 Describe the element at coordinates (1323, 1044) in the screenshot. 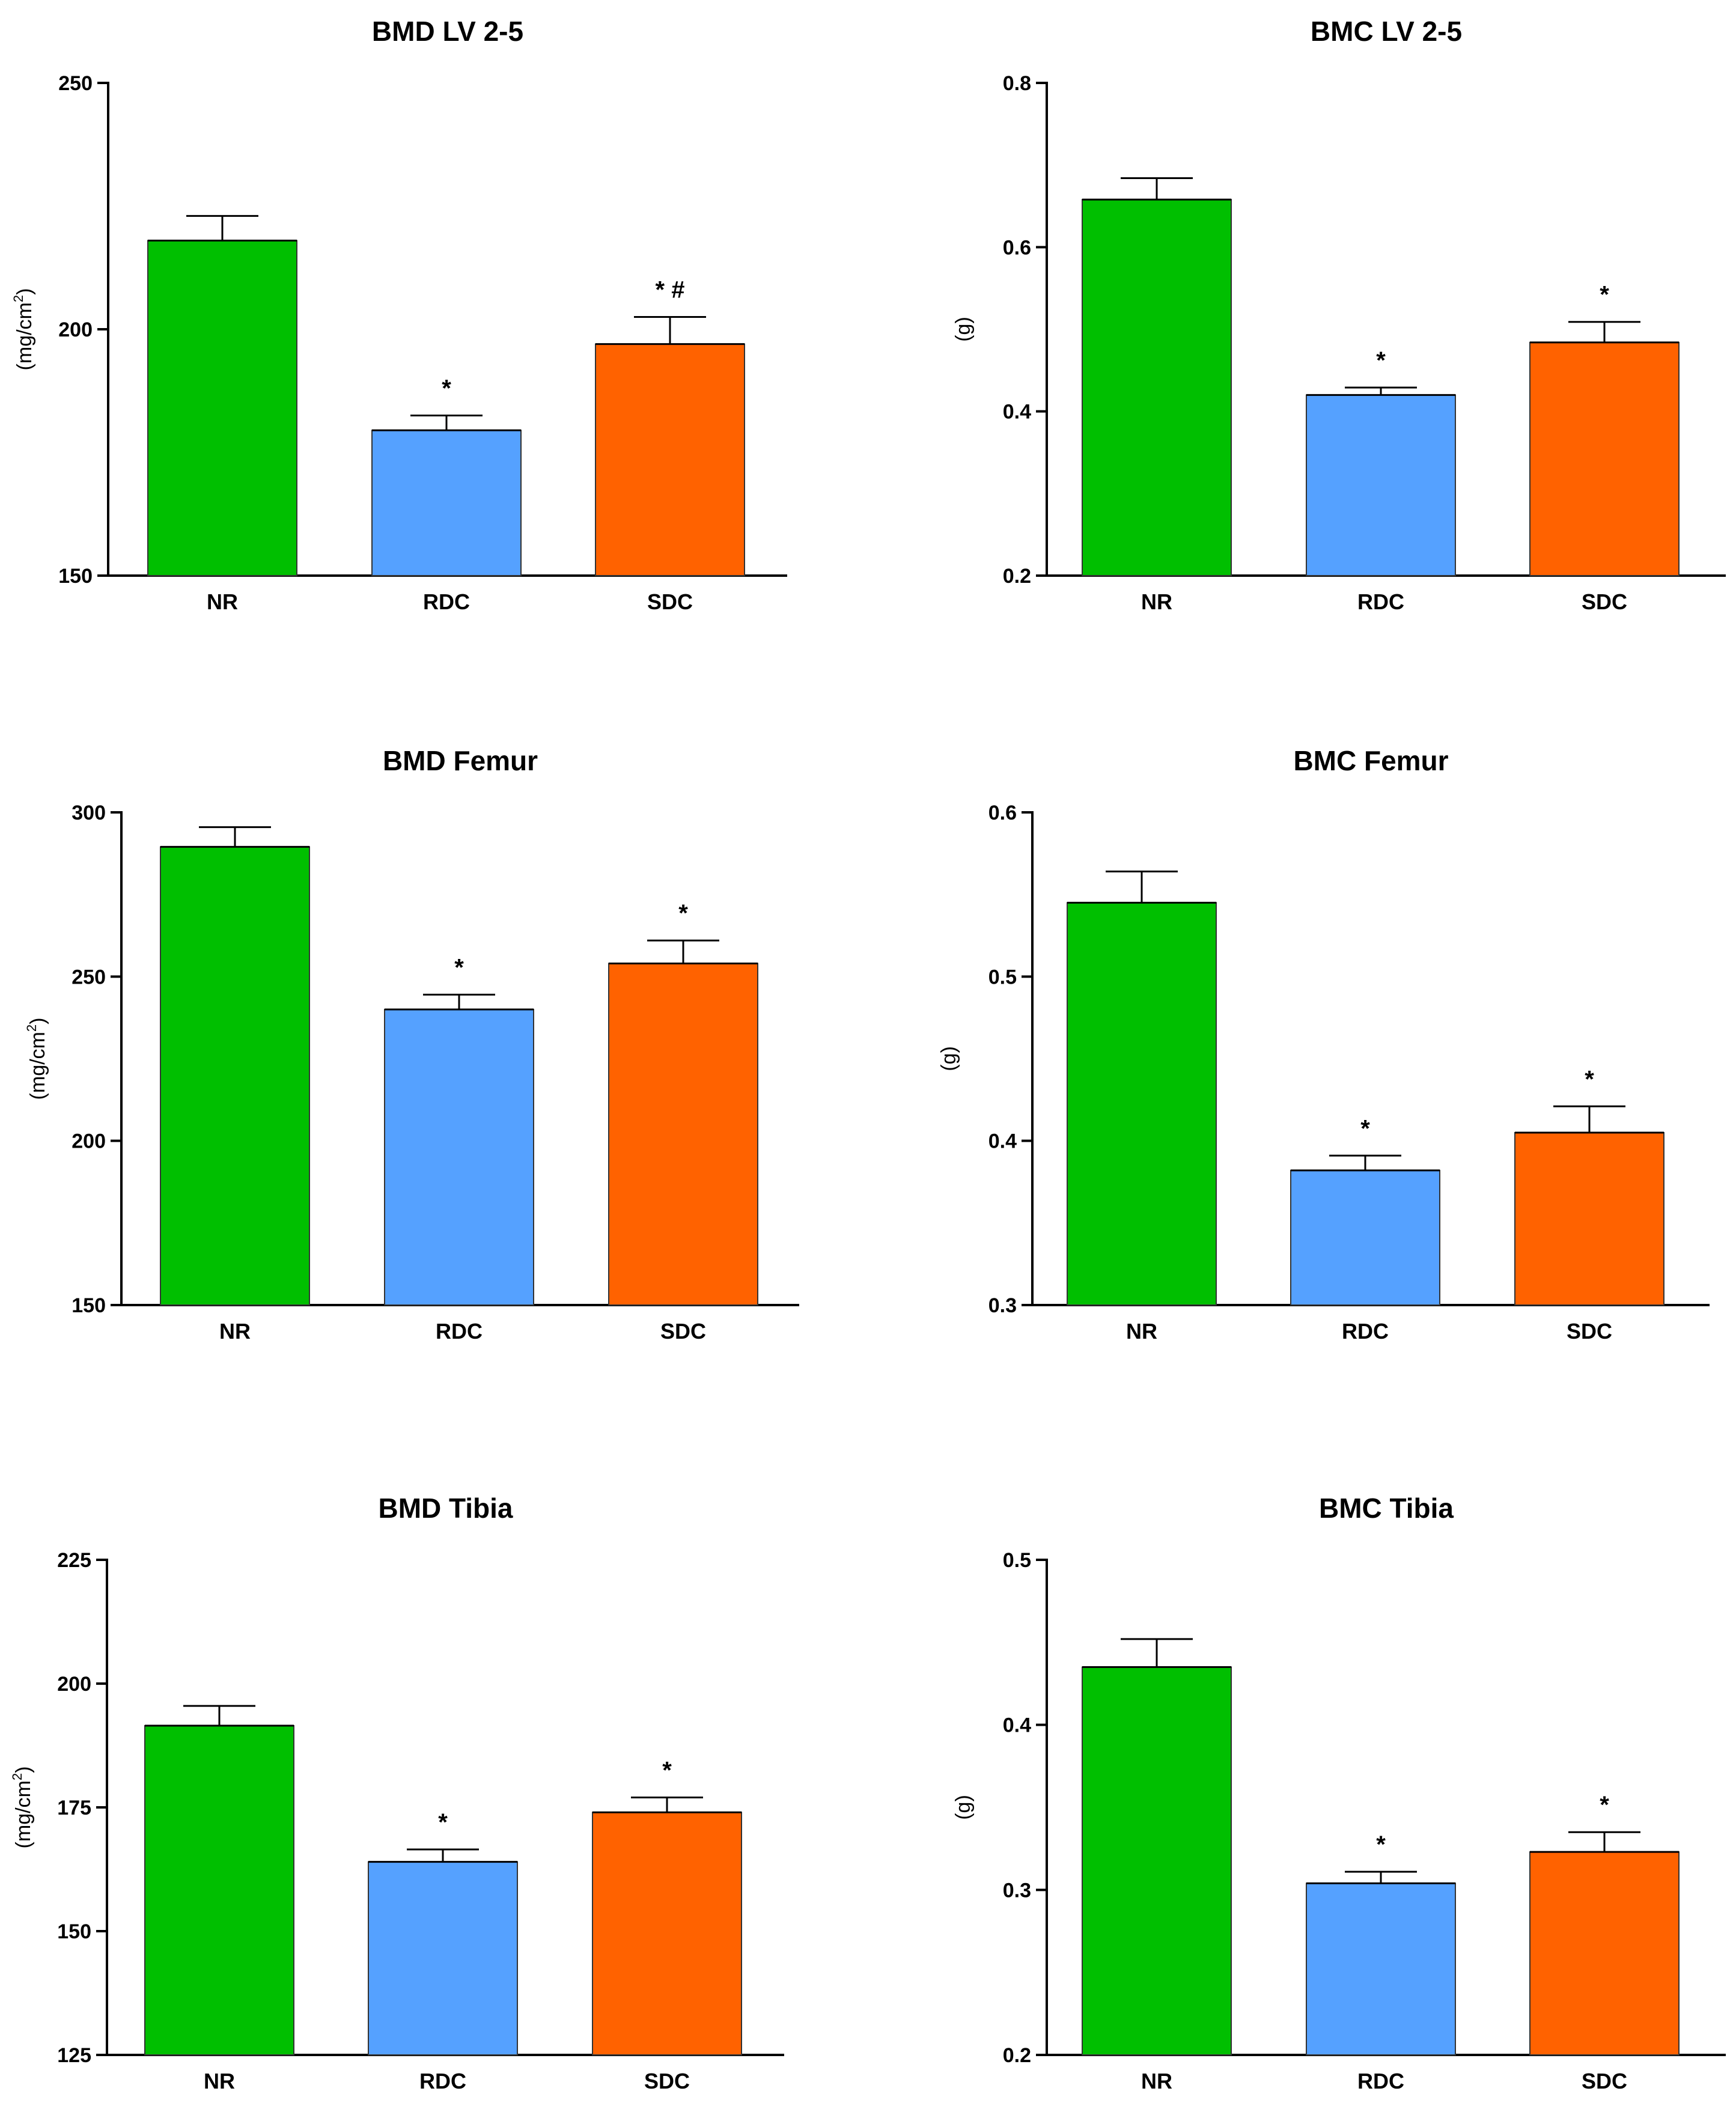

I see `chart-panel-4: BMC Femur 0.3 0.4 0.5 0.6 (g) NR RDC * SDC *` at that location.